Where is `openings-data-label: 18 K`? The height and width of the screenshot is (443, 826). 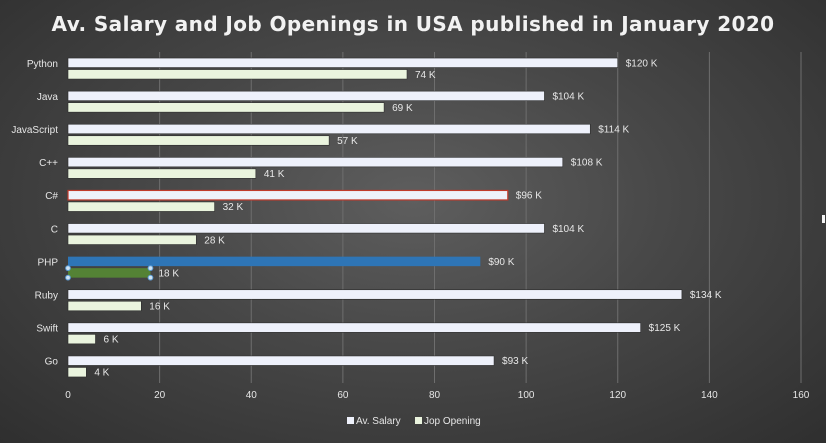
openings-data-label: 18 K is located at coordinates (168, 273).